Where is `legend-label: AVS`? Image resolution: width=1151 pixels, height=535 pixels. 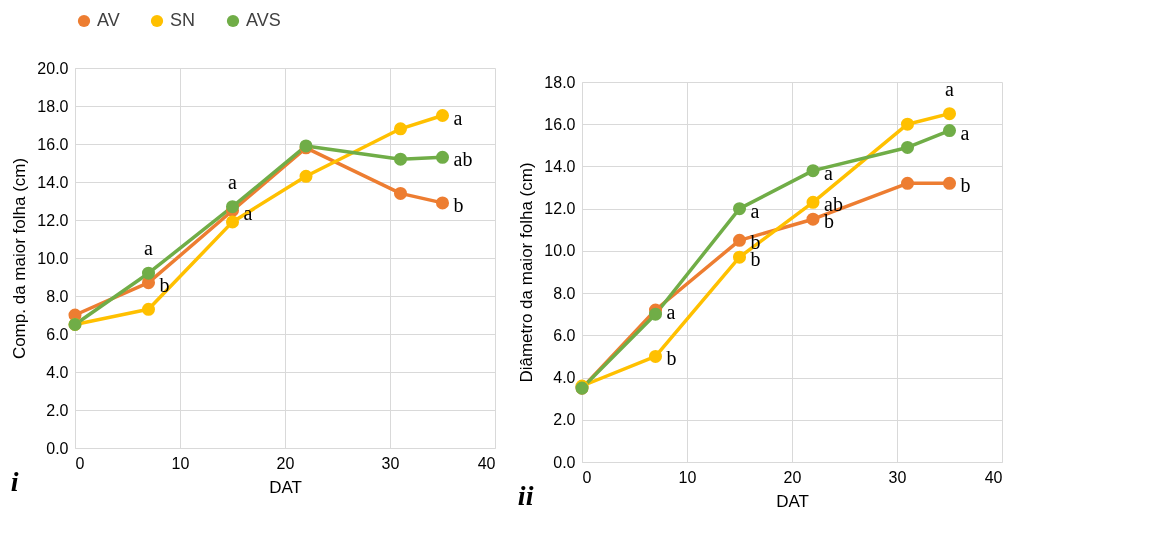 legend-label: AVS is located at coordinates (263, 20).